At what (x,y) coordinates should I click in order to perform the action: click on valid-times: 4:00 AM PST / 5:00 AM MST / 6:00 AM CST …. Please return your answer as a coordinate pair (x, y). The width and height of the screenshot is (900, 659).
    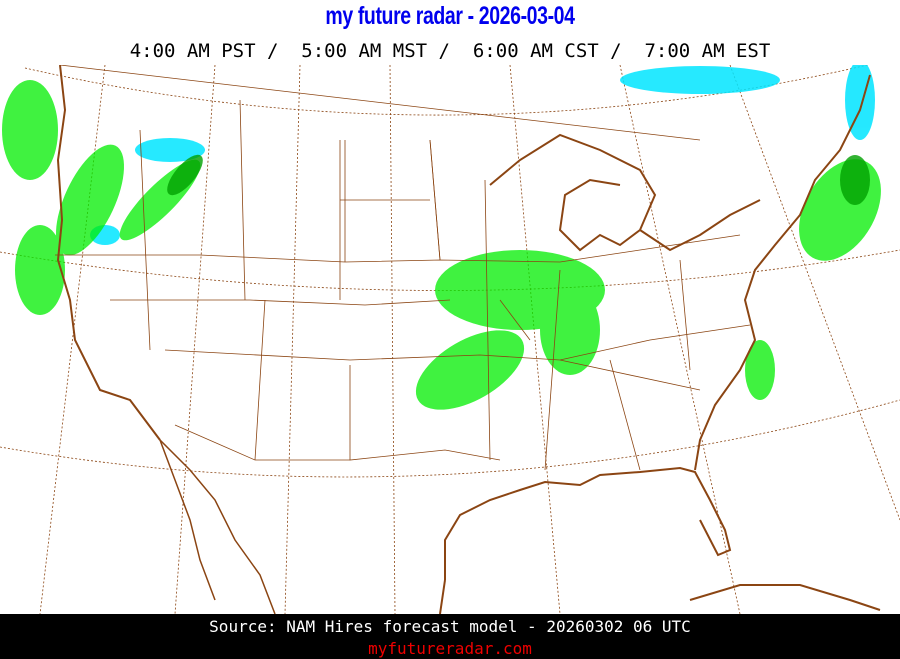
    Looking at the image, I should click on (450, 51).